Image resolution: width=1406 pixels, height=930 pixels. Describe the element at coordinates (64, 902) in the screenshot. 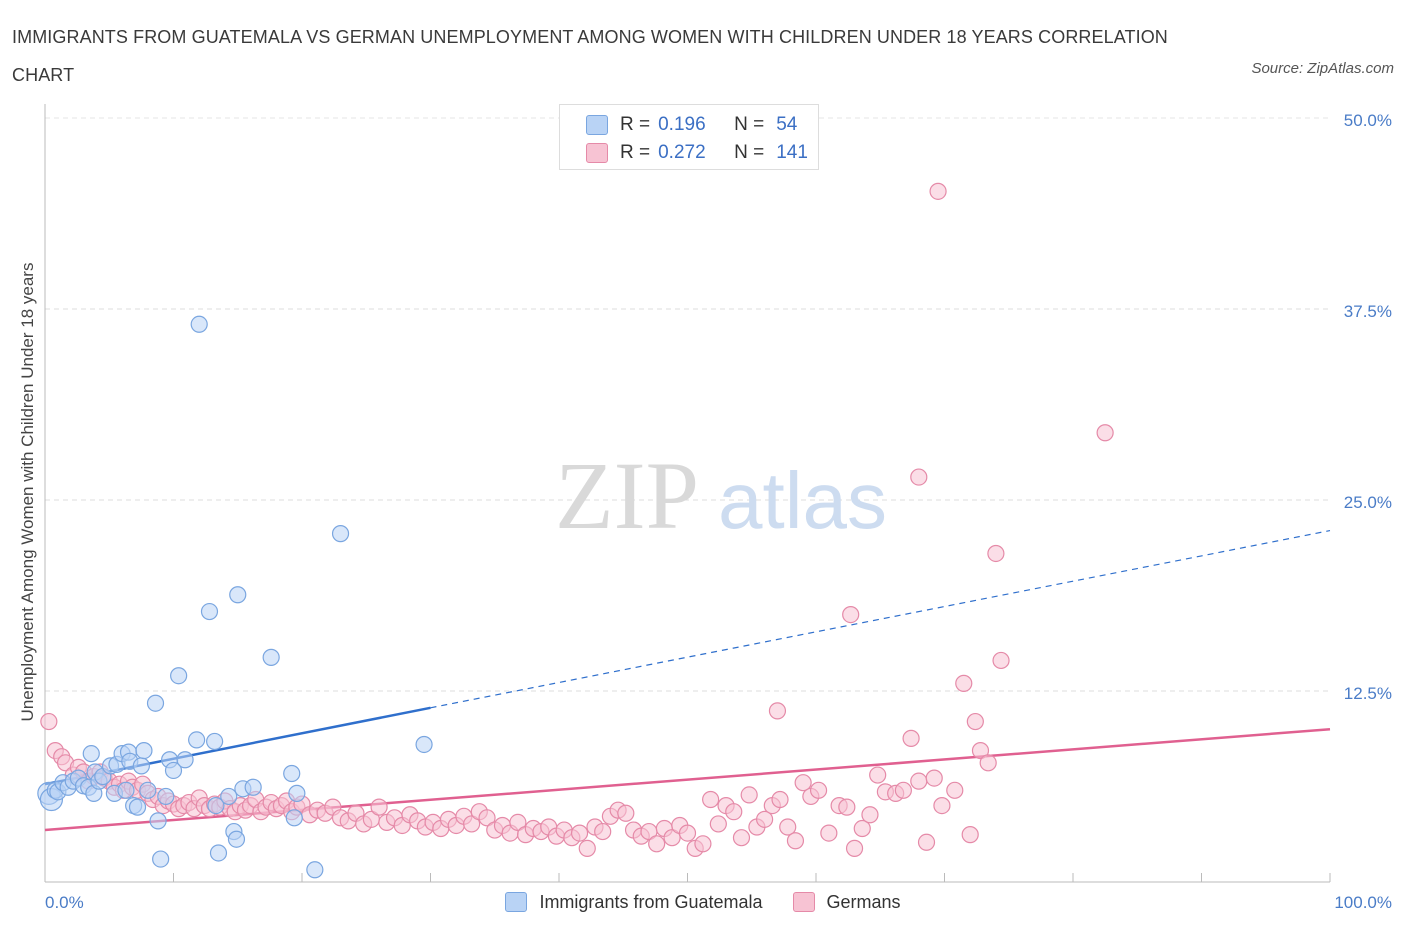

I see `x-tick-label-min: 0.0%` at that location.